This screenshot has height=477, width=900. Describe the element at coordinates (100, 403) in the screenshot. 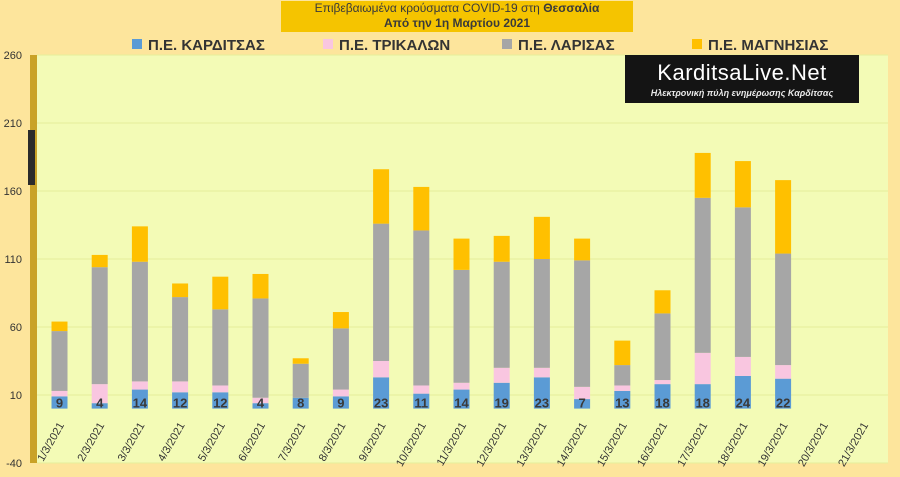

I see `data-label: 4` at that location.